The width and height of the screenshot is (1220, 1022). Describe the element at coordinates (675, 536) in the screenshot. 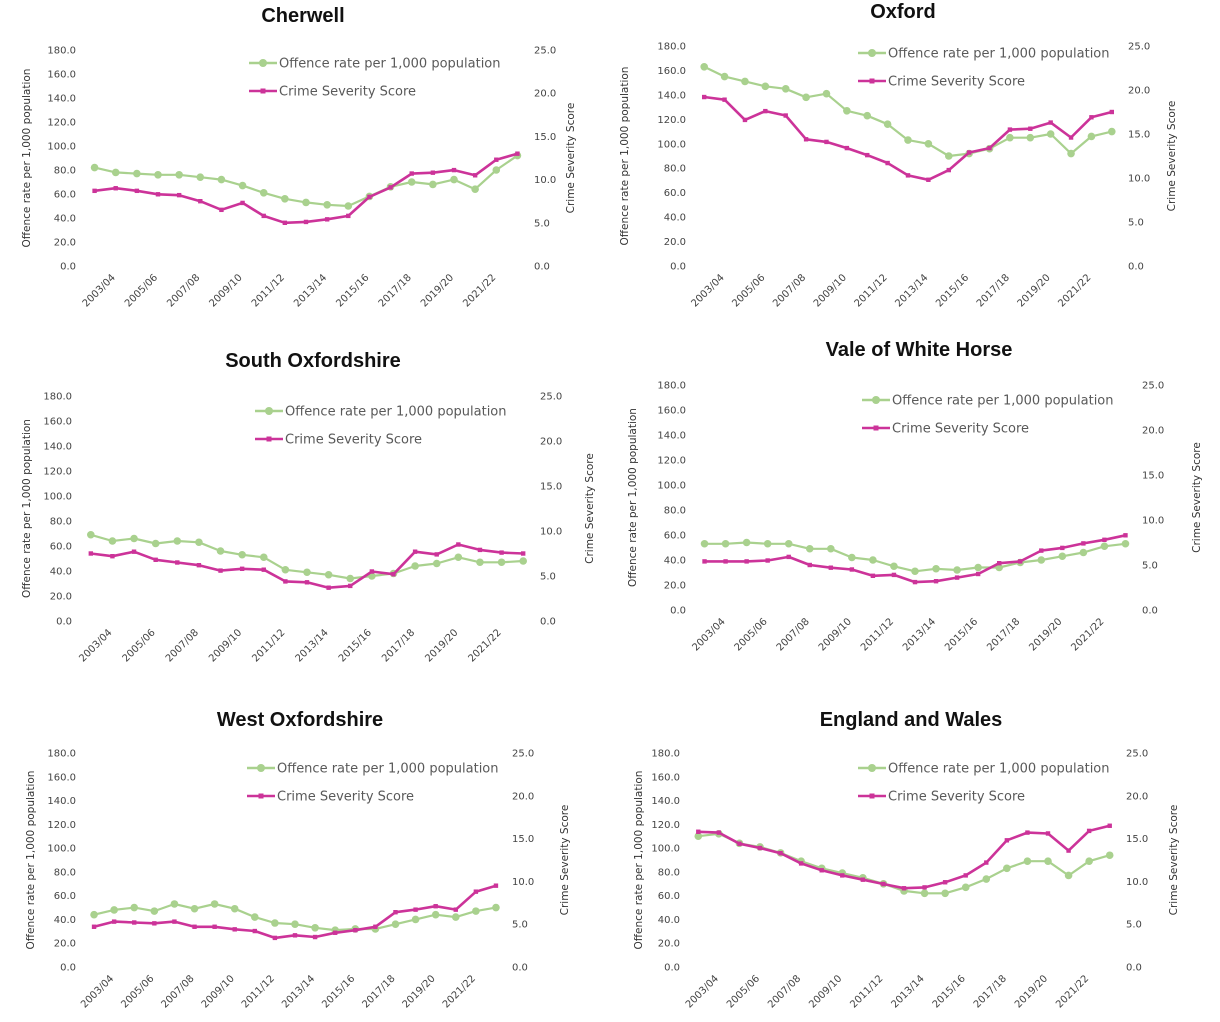

I see `y-tick-label: 60.0` at that location.